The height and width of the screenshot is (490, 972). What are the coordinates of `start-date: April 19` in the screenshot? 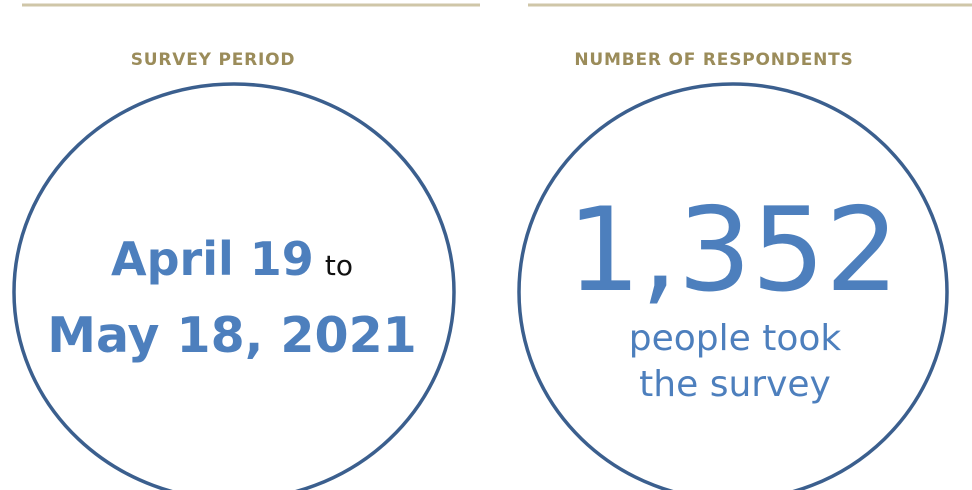 It's located at (212, 259).